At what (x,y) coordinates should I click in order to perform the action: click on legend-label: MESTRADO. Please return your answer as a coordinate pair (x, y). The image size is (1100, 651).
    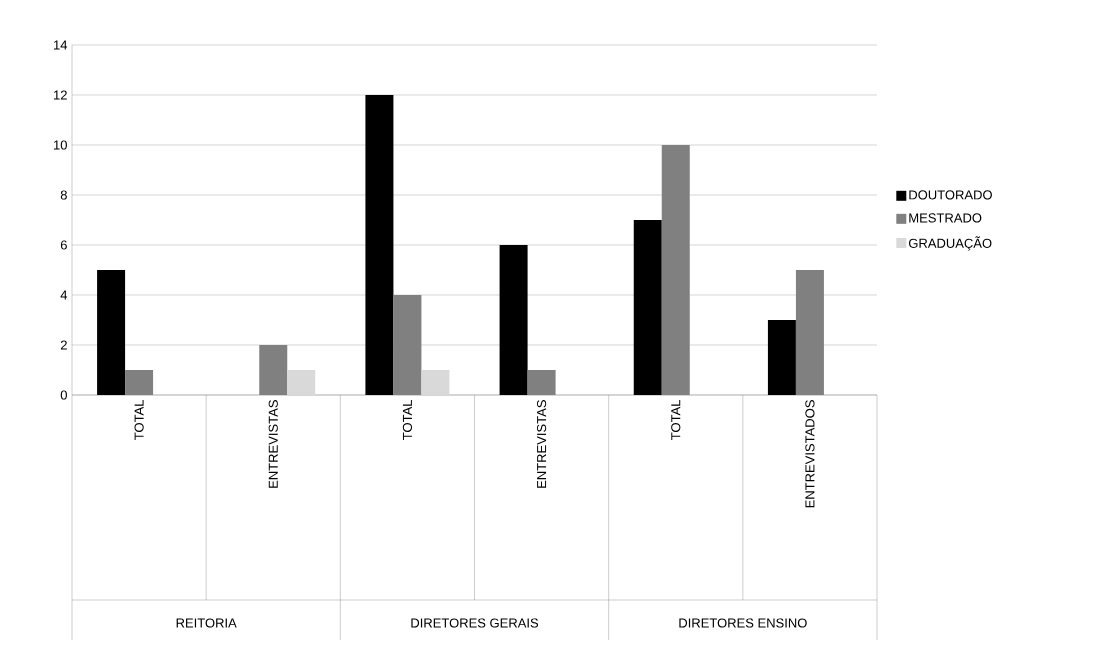
    Looking at the image, I should click on (945, 218).